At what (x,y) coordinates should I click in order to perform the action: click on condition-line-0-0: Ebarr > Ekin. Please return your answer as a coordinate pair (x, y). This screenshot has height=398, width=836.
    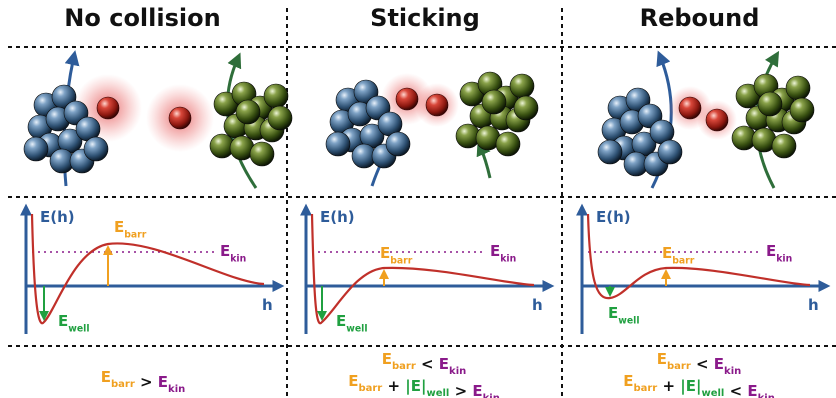
    Looking at the image, I should click on (143, 381).